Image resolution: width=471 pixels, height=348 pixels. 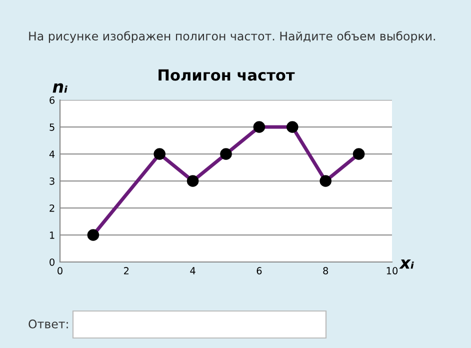 What do you see at coordinates (52, 262) in the screenshot?
I see `y-tick-label: 0` at bounding box center [52, 262].